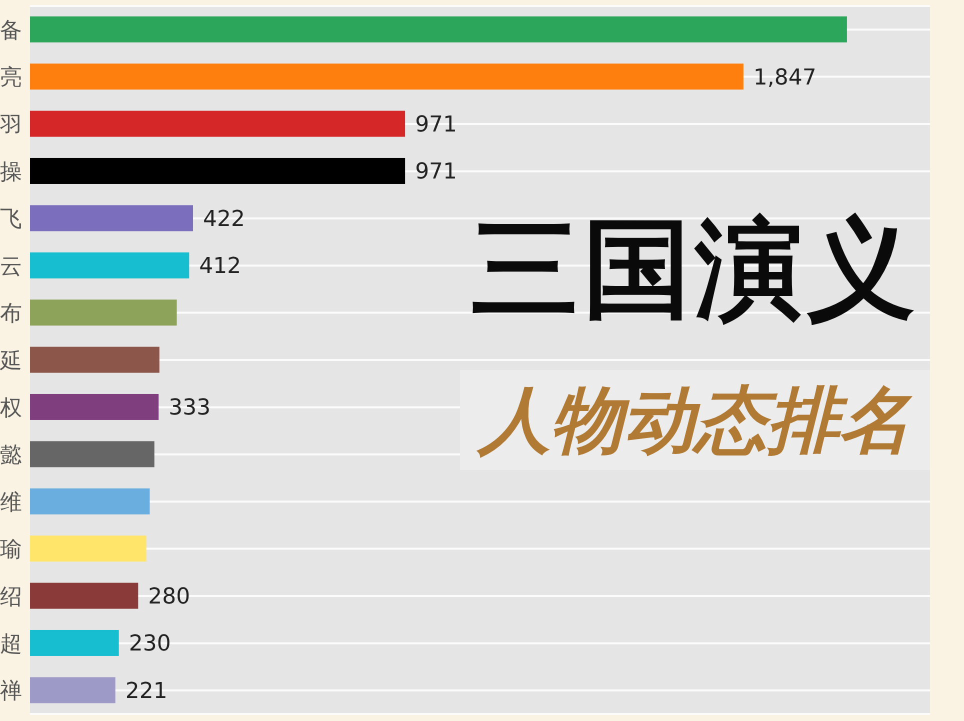  What do you see at coordinates (11, 597) in the screenshot?
I see `y-tick-label: 绍` at bounding box center [11, 597].